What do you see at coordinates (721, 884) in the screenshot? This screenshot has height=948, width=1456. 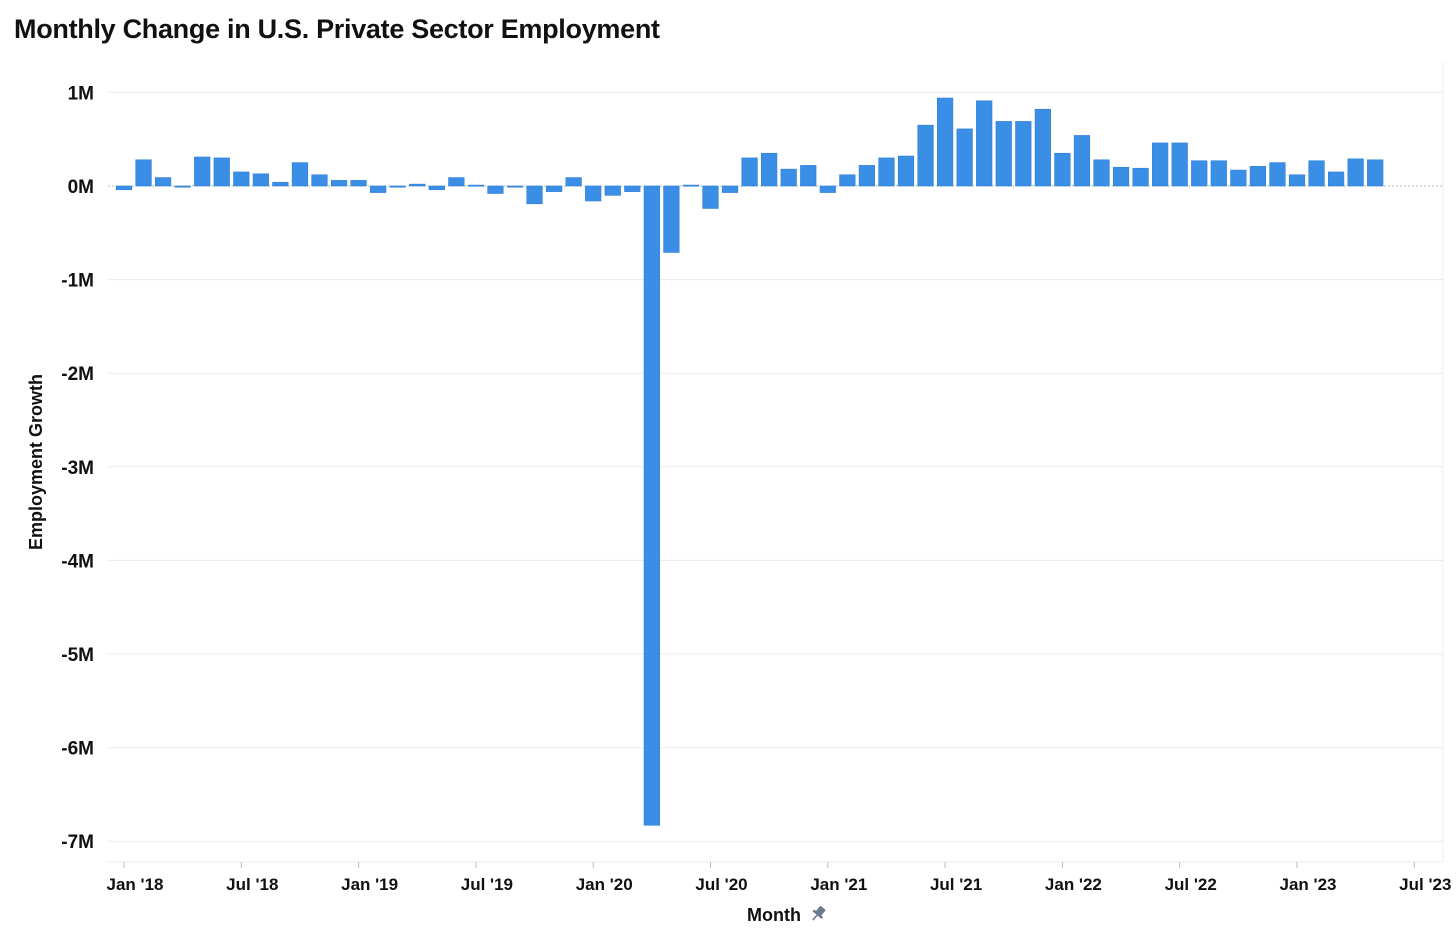 I see `x-tick-label: Jul '20` at bounding box center [721, 884].